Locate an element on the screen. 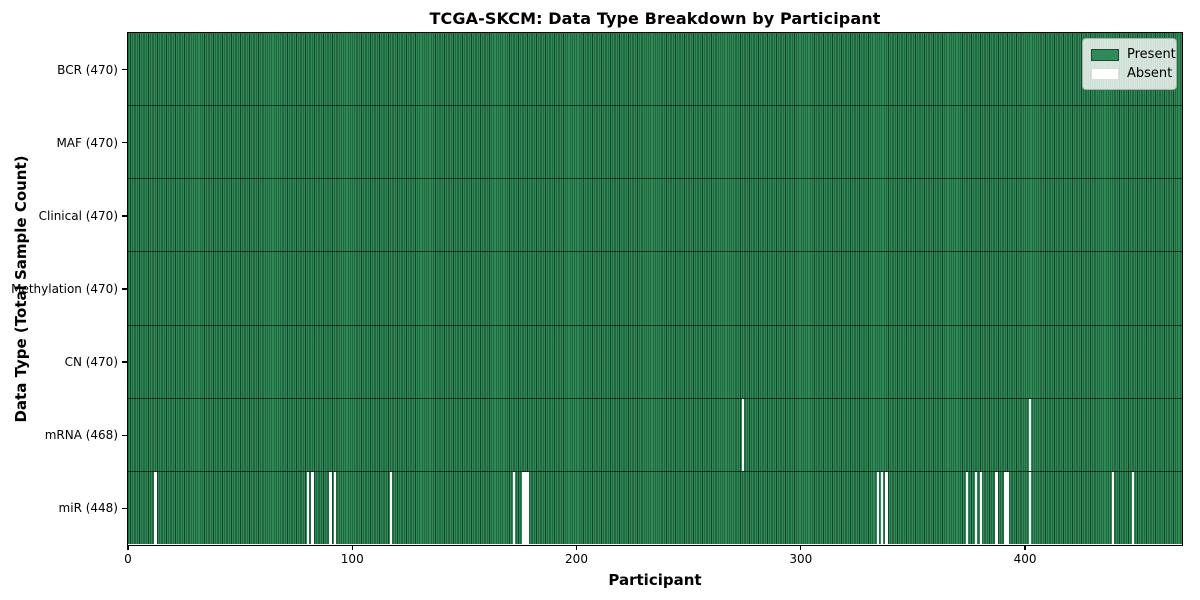 The width and height of the screenshot is (1200, 600). heatmap-row-Methylation is located at coordinates (654, 288).